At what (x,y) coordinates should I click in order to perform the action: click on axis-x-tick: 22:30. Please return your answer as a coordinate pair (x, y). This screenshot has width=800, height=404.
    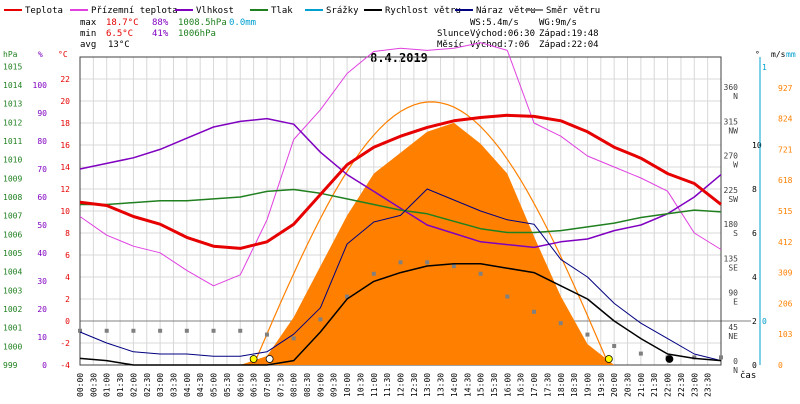
    Looking at the image, I should click on (681, 385).